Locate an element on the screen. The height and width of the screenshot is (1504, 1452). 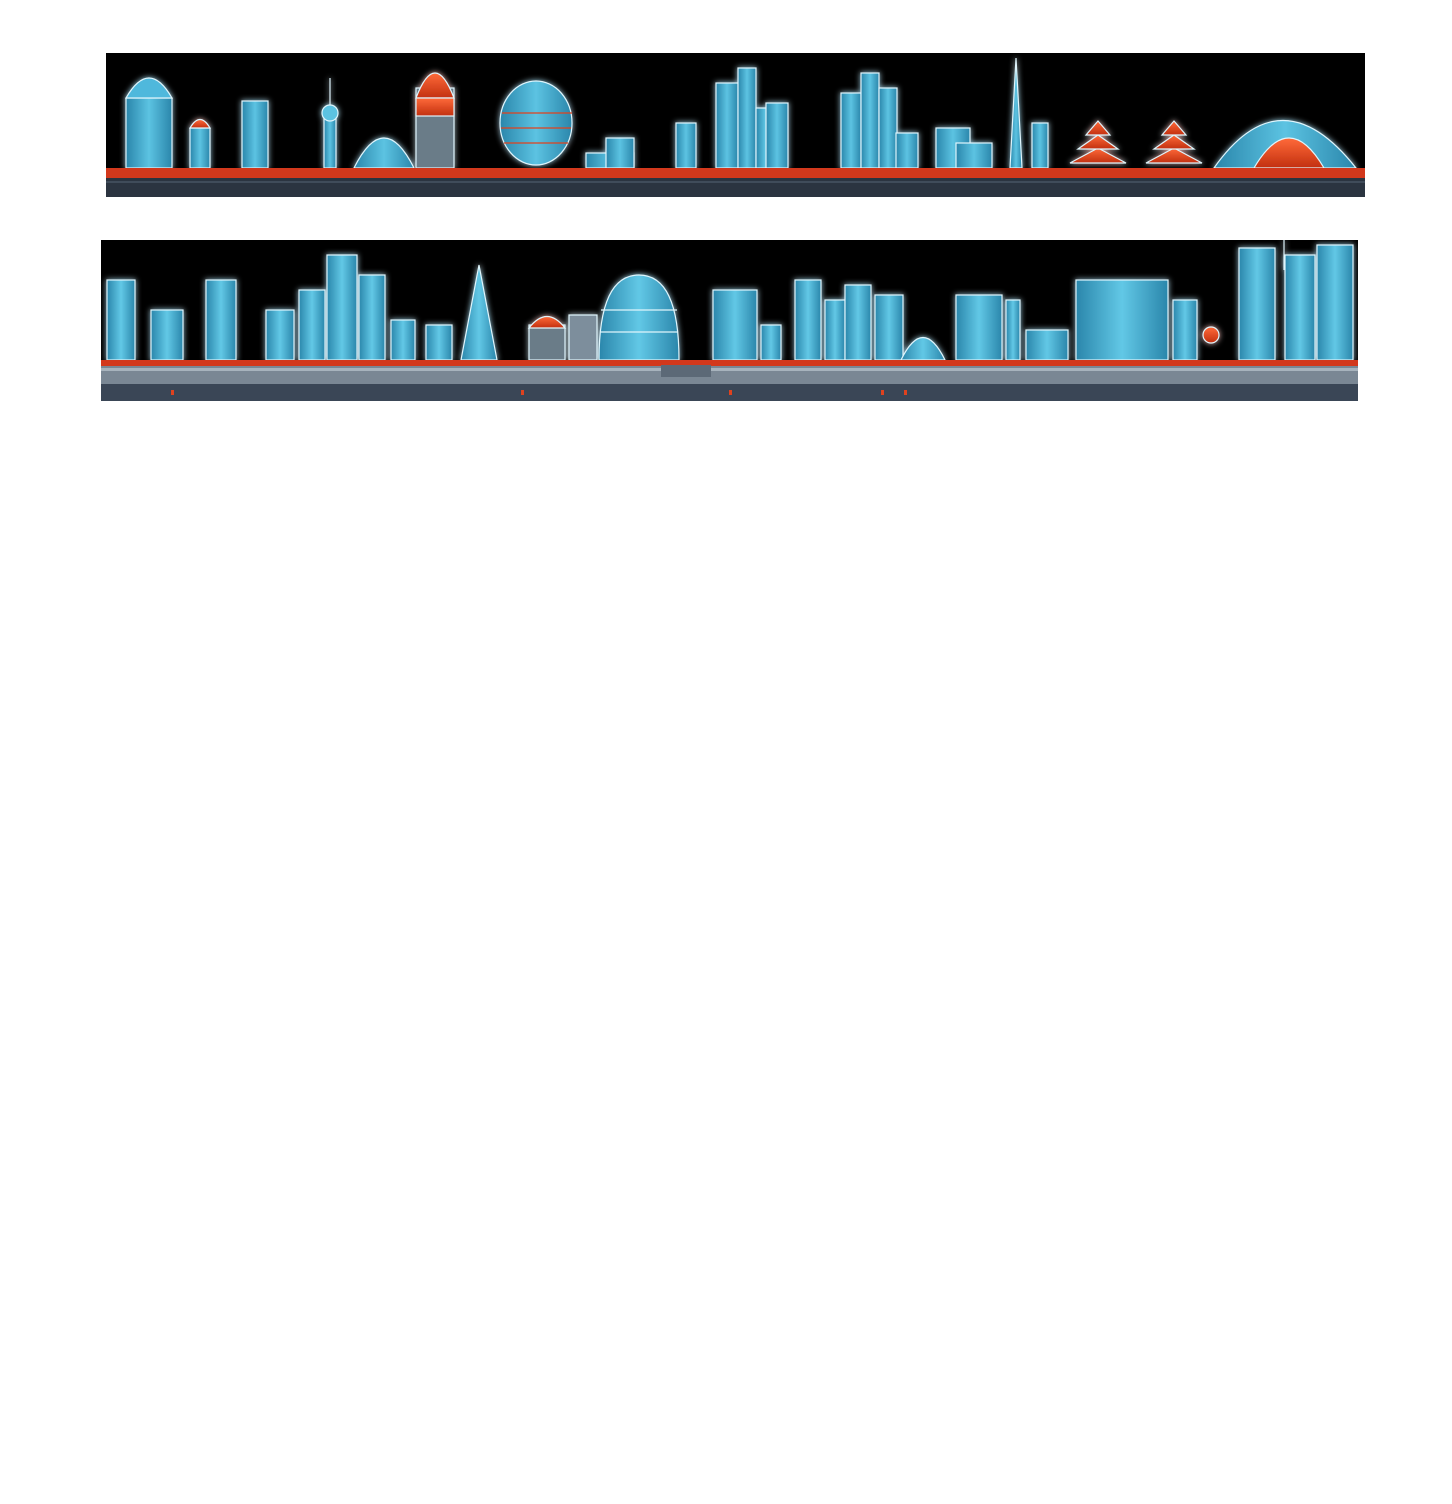
base-platform is located at coordinates (735, 187).